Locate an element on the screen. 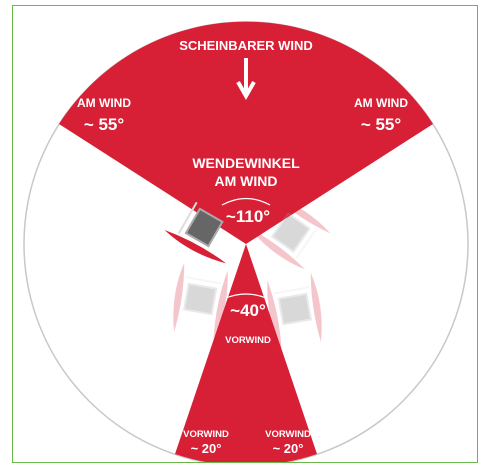 The image size is (489, 467). downwind-sector is located at coordinates (246, 353).